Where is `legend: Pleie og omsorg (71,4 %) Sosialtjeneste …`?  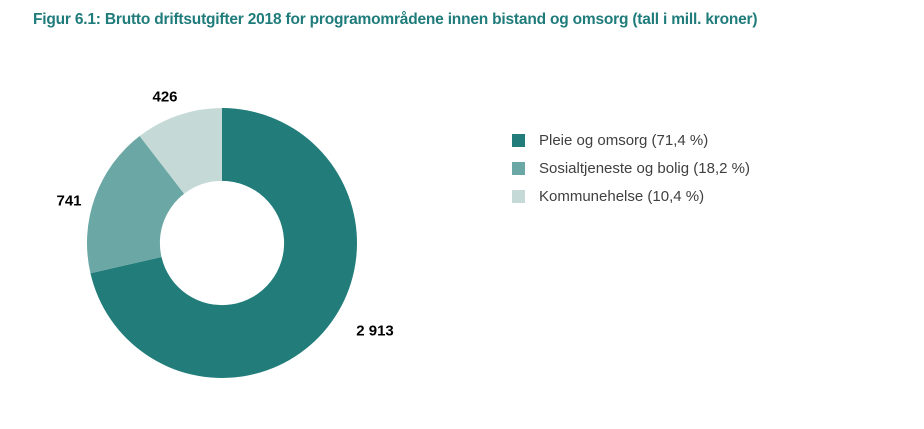
legend: Pleie og omsorg (71,4 %) Sosialtjeneste … is located at coordinates (631, 168).